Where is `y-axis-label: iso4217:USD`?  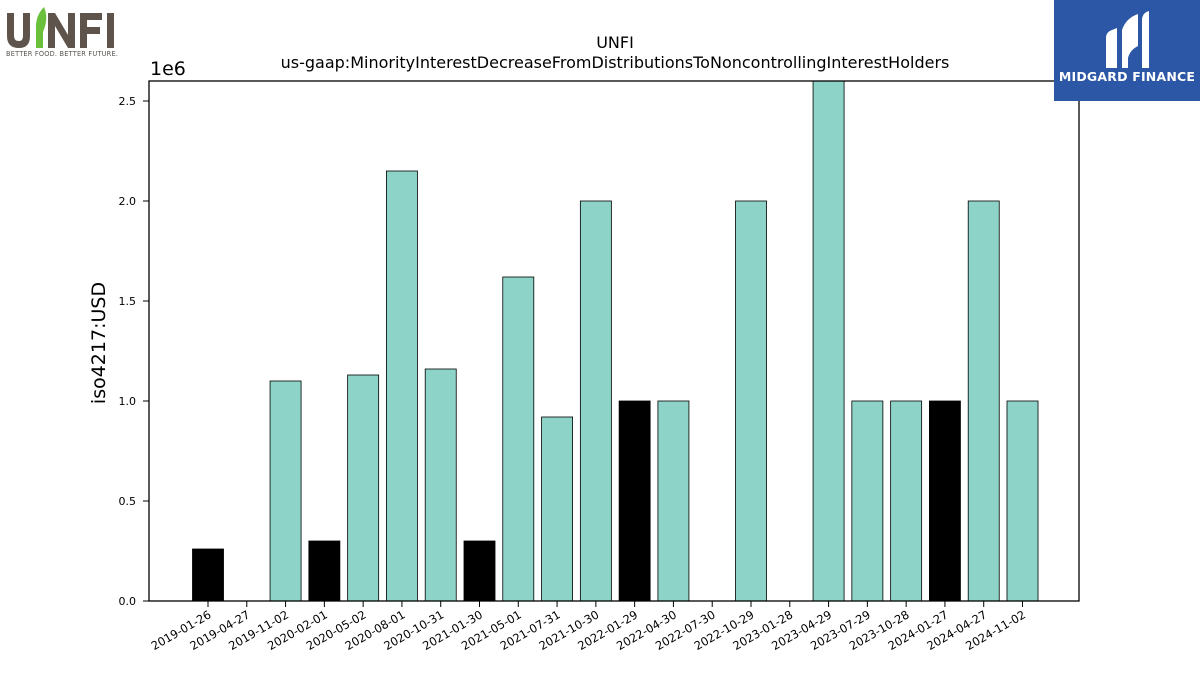 y-axis-label: iso4217:USD is located at coordinates (99, 343).